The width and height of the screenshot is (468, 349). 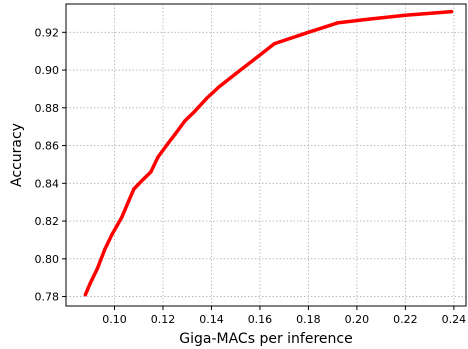 What do you see at coordinates (47, 70) in the screenshot?
I see `y-tick-label: 0.90` at bounding box center [47, 70].